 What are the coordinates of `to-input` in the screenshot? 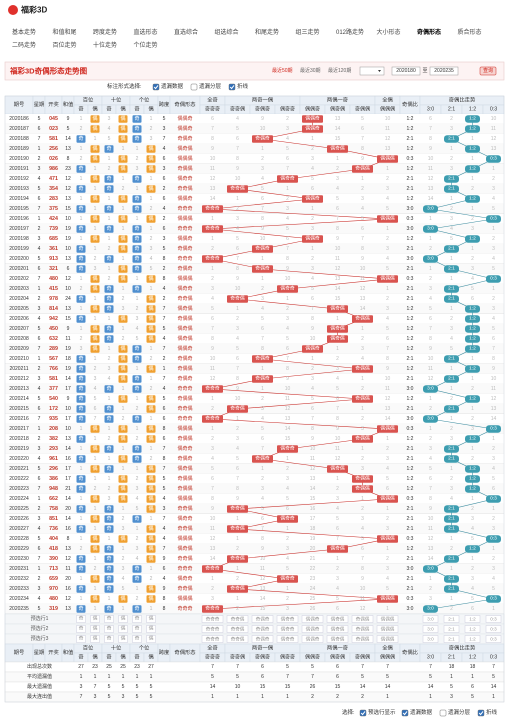 It's located at (444, 71).